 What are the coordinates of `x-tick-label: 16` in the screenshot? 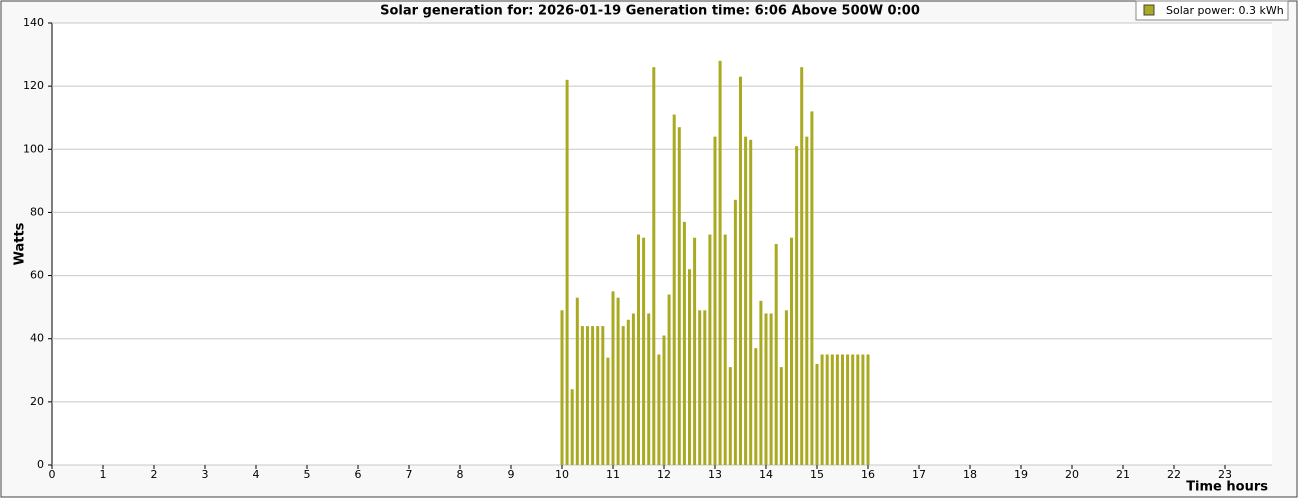 It's located at (868, 474).